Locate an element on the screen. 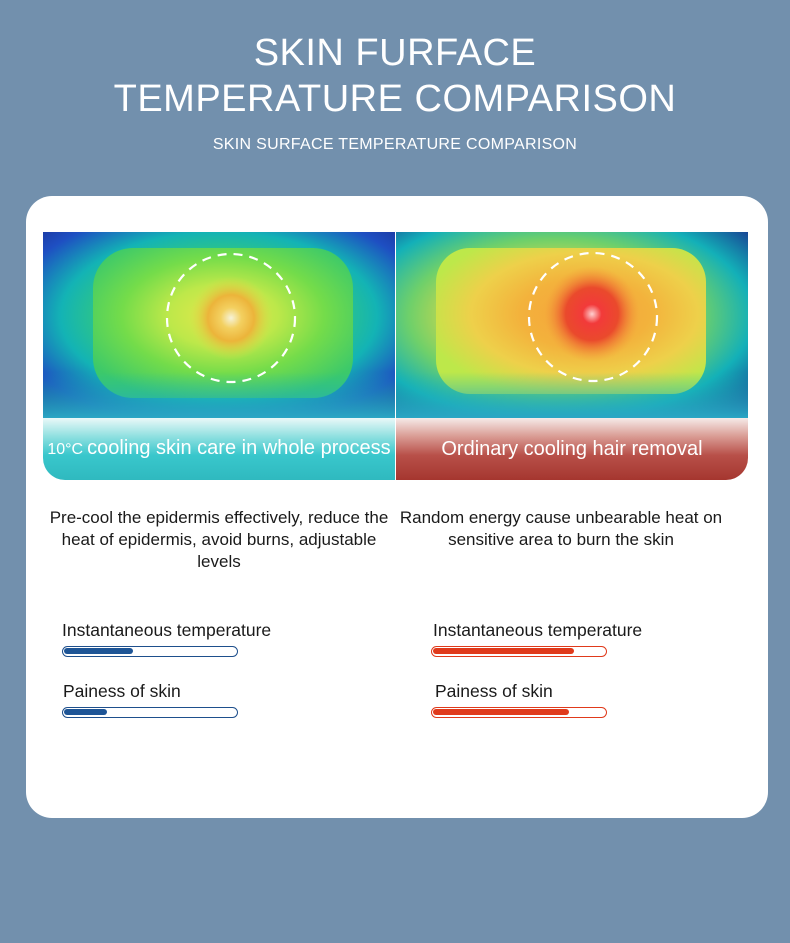  thermal-image-cooling is located at coordinates (219, 325).